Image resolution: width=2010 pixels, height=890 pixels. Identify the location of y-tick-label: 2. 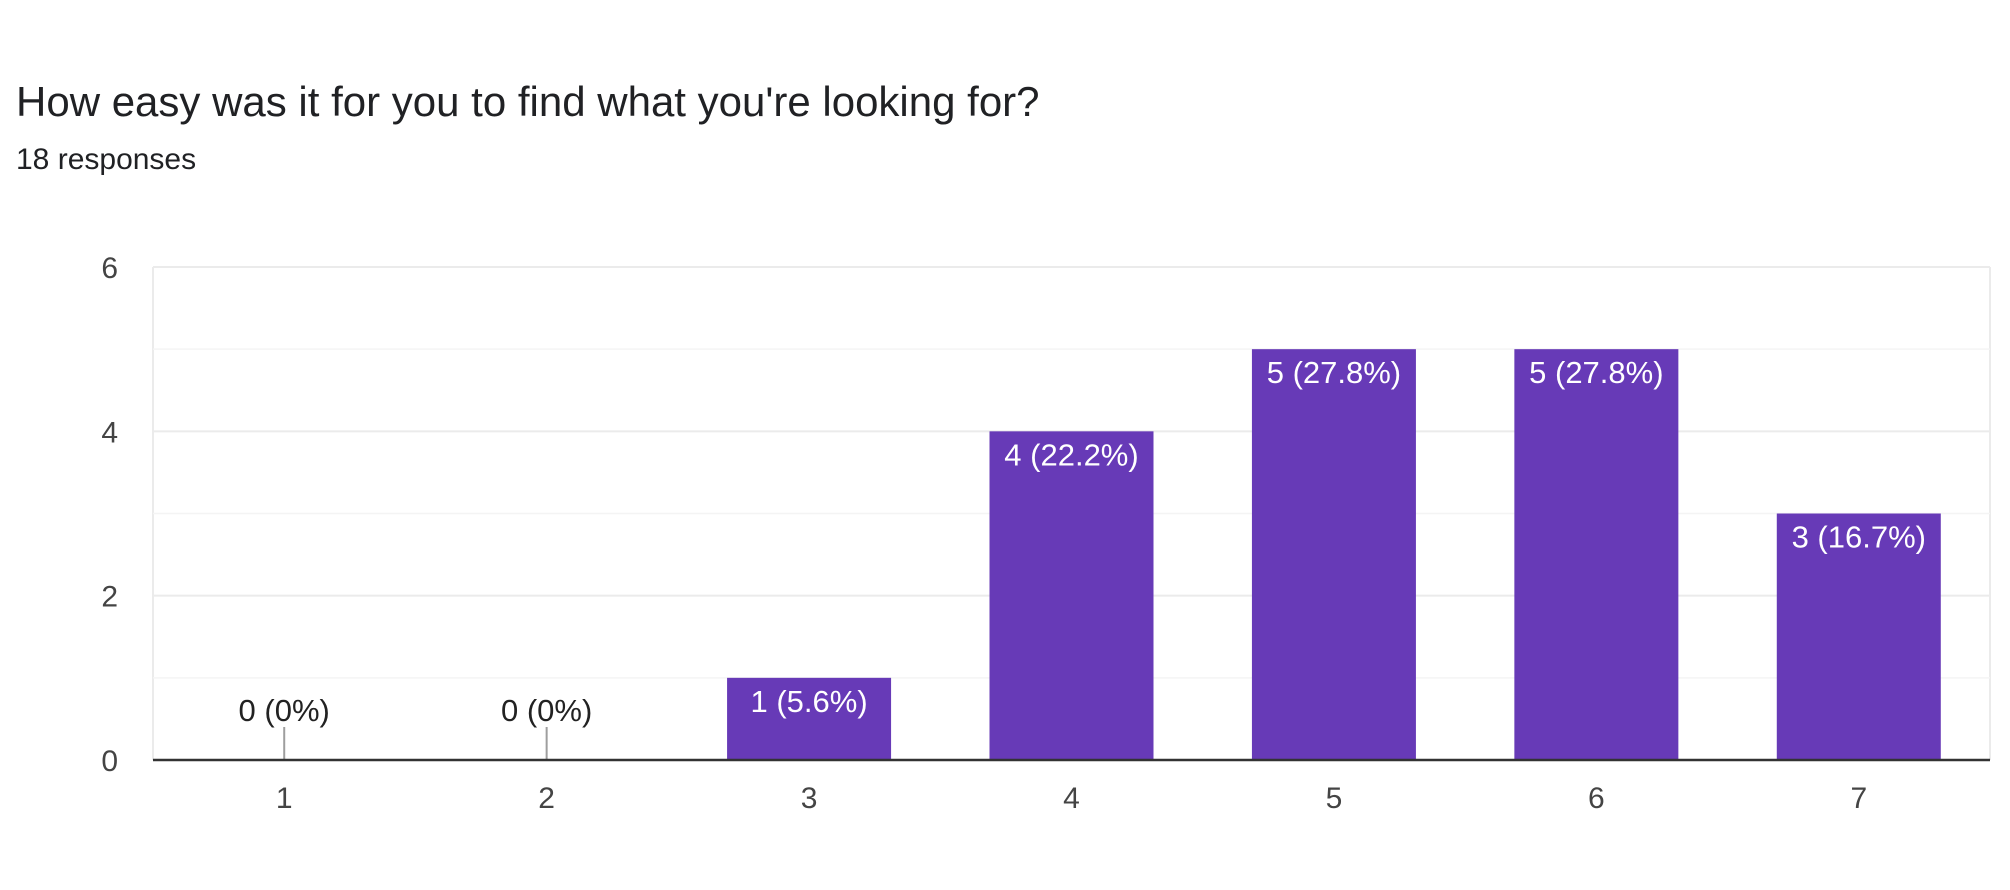
(109, 597).